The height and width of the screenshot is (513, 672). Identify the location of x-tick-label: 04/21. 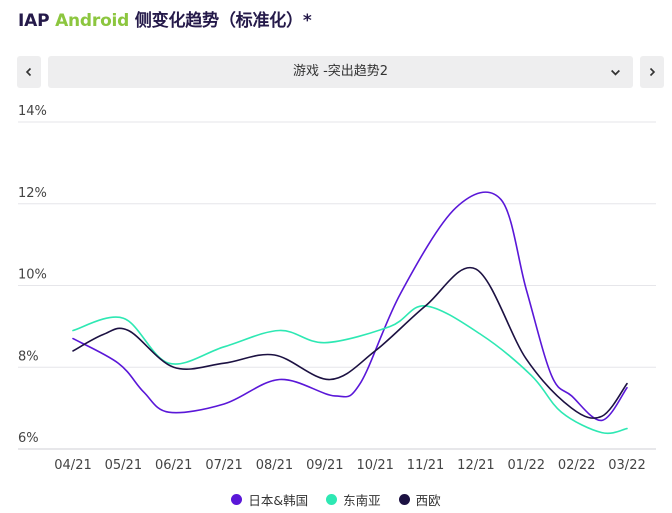
(72, 465).